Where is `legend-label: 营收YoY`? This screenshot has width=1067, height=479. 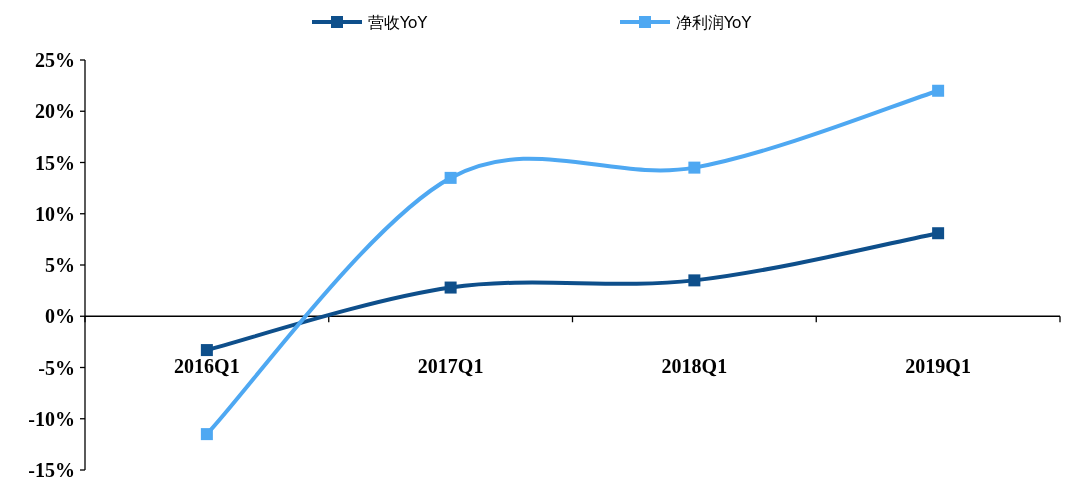
legend-label: 营收YoY is located at coordinates (398, 22).